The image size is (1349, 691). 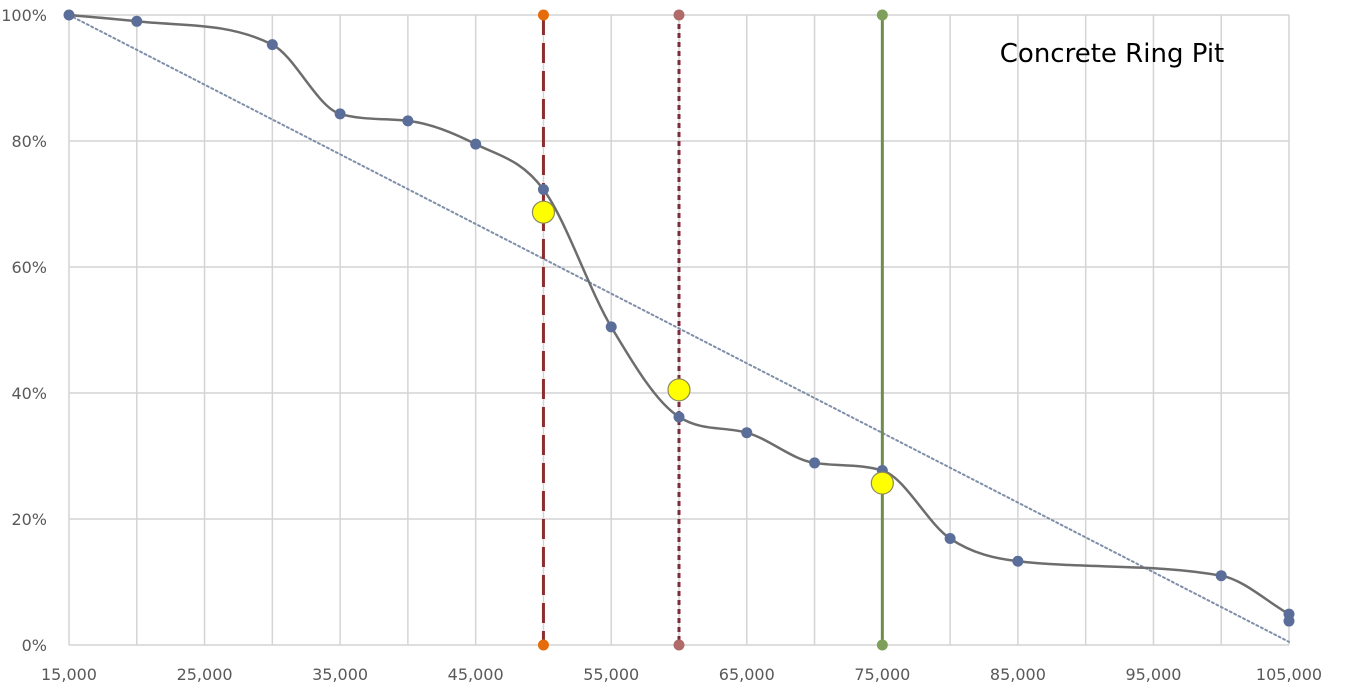 What do you see at coordinates (205, 674) in the screenshot?
I see `x-tick-label: 25,000` at bounding box center [205, 674].